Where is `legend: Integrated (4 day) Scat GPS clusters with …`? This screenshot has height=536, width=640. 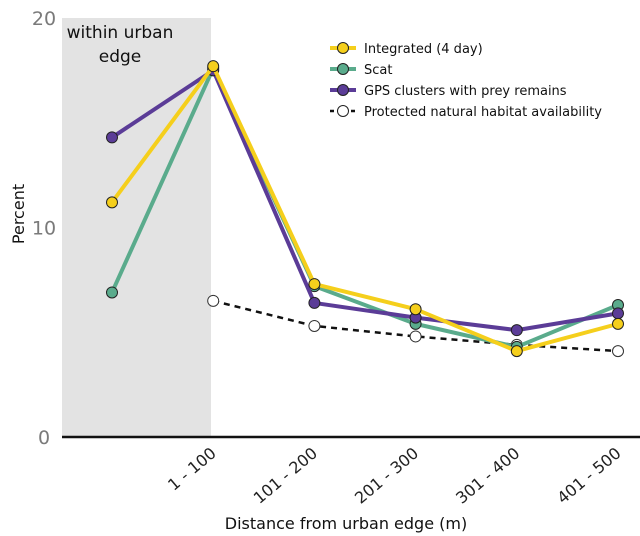 legend: Integrated (4 day) Scat GPS clusters with … is located at coordinates (466, 81).